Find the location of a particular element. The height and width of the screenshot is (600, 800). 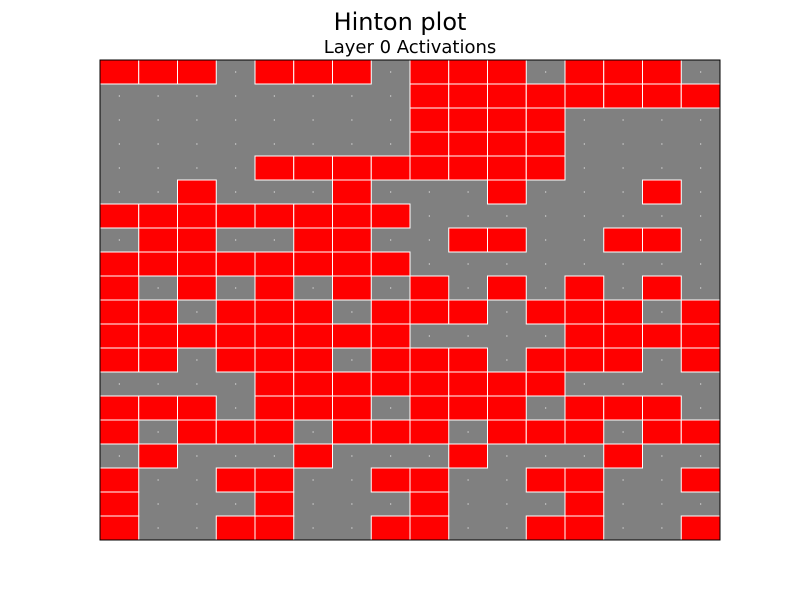

hinton-cell-r5-c2 is located at coordinates (197, 192).